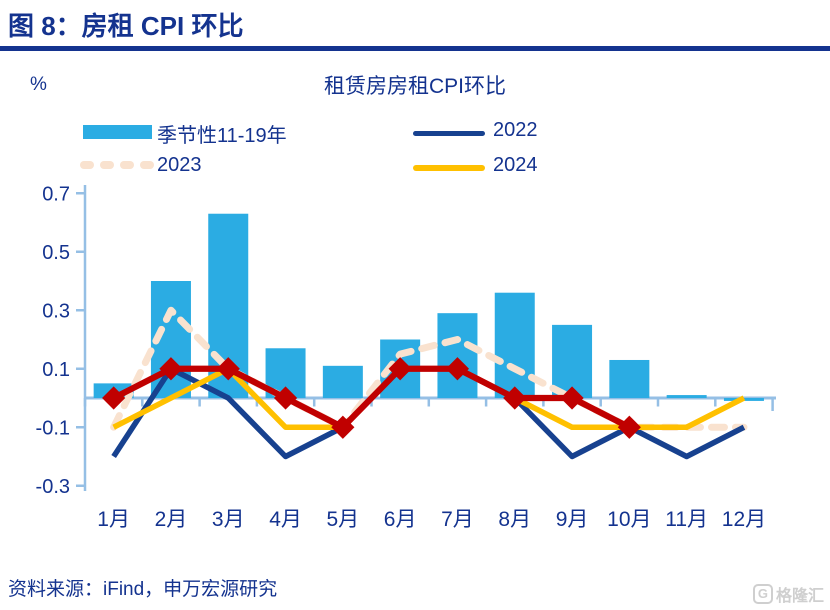 The height and width of the screenshot is (610, 830). What do you see at coordinates (53, 428) in the screenshot?
I see `y-tick-label: -0.1` at bounding box center [53, 428].